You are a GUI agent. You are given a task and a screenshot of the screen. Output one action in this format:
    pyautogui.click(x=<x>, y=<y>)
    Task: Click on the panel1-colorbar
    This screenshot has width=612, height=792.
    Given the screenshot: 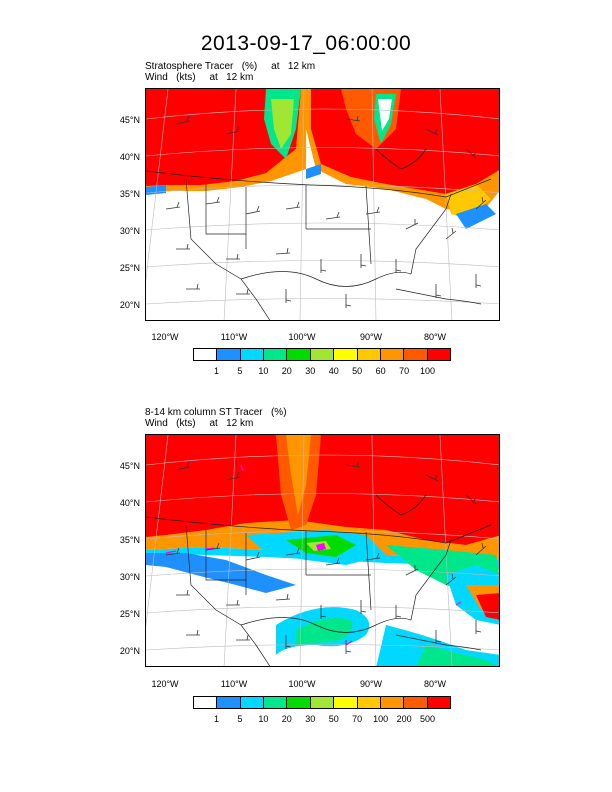 What is the action you would take?
    pyautogui.click(x=322, y=354)
    